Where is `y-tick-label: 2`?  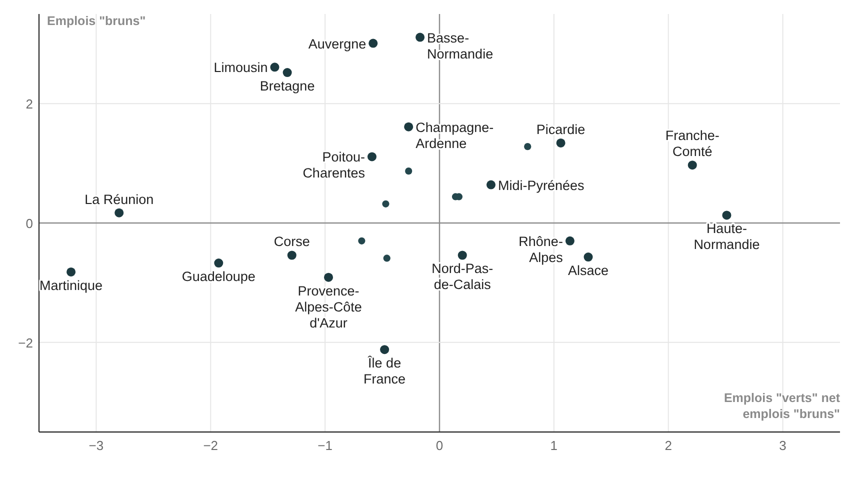
y-tick-label: 2 is located at coordinates (29, 104).